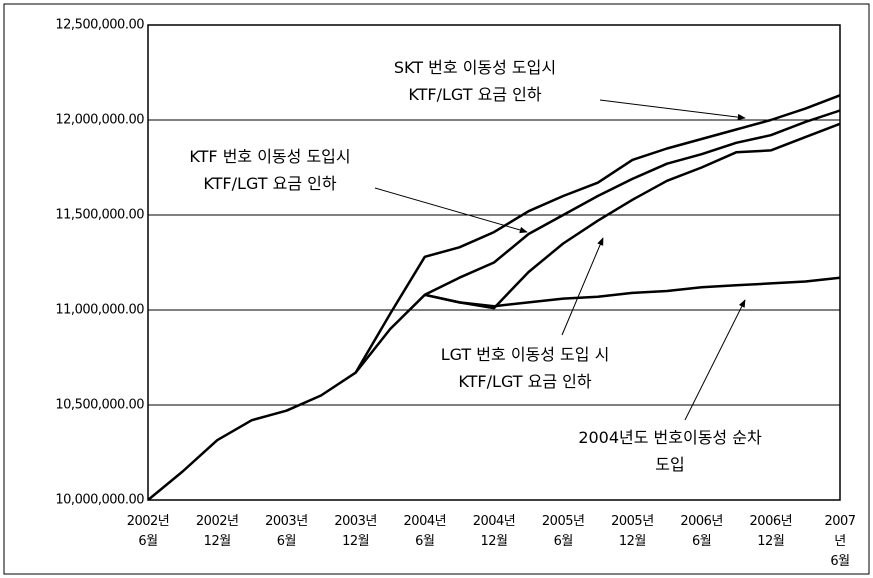 The width and height of the screenshot is (873, 578). Describe the element at coordinates (670, 451) in the screenshot. I see `annotation: 2004년도 번호이동성 순차 도입` at that location.